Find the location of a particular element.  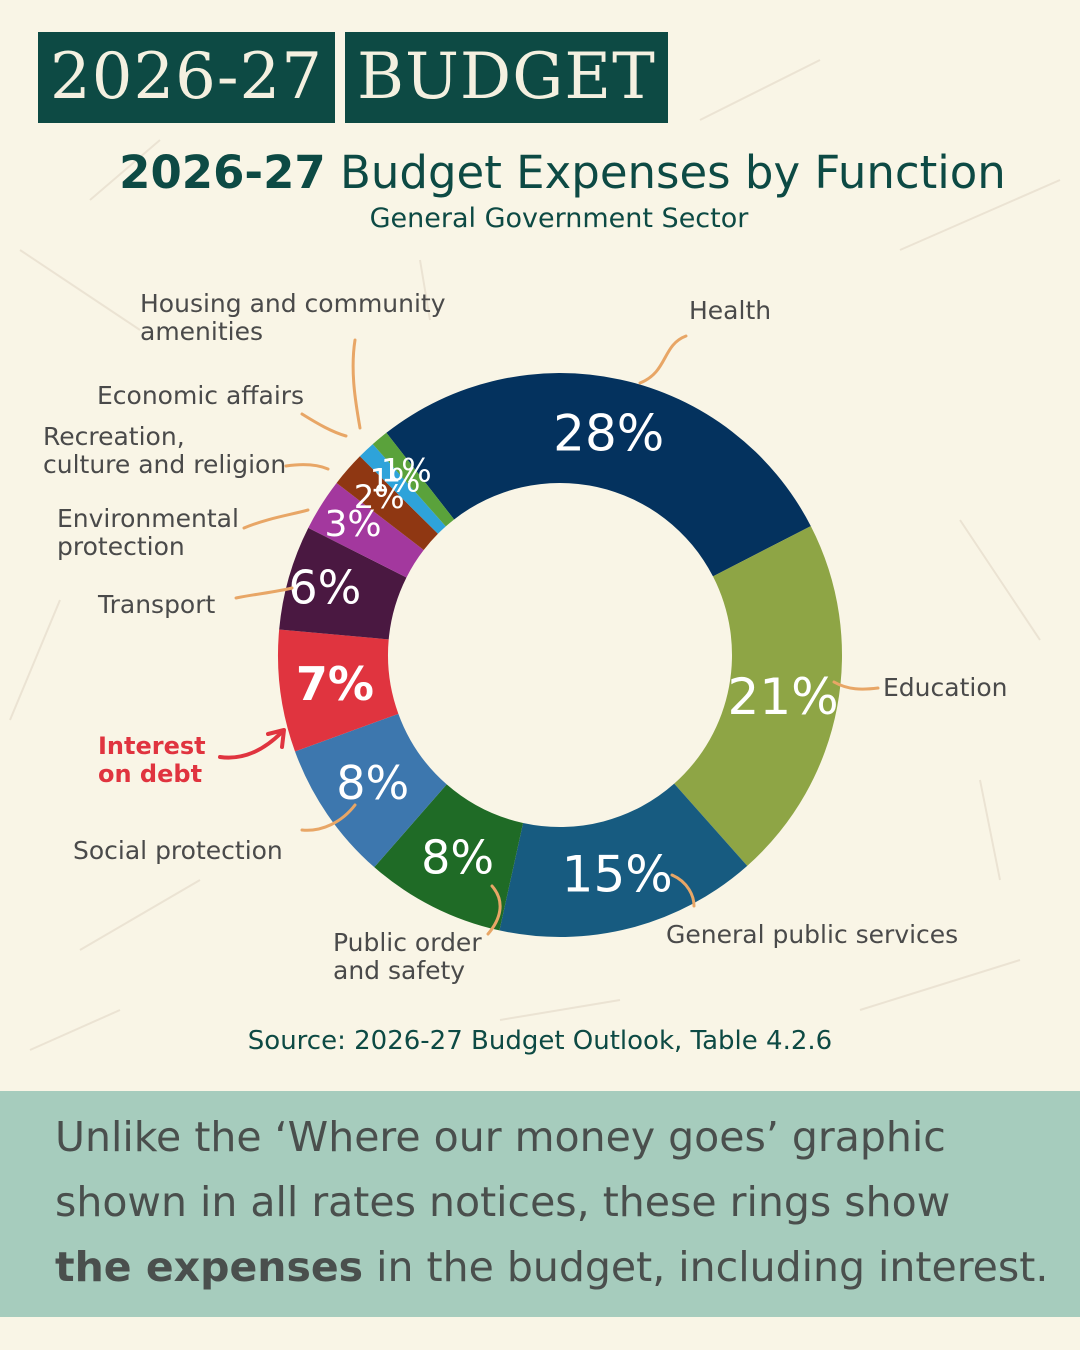

slice-health is located at coordinates (598, 474).